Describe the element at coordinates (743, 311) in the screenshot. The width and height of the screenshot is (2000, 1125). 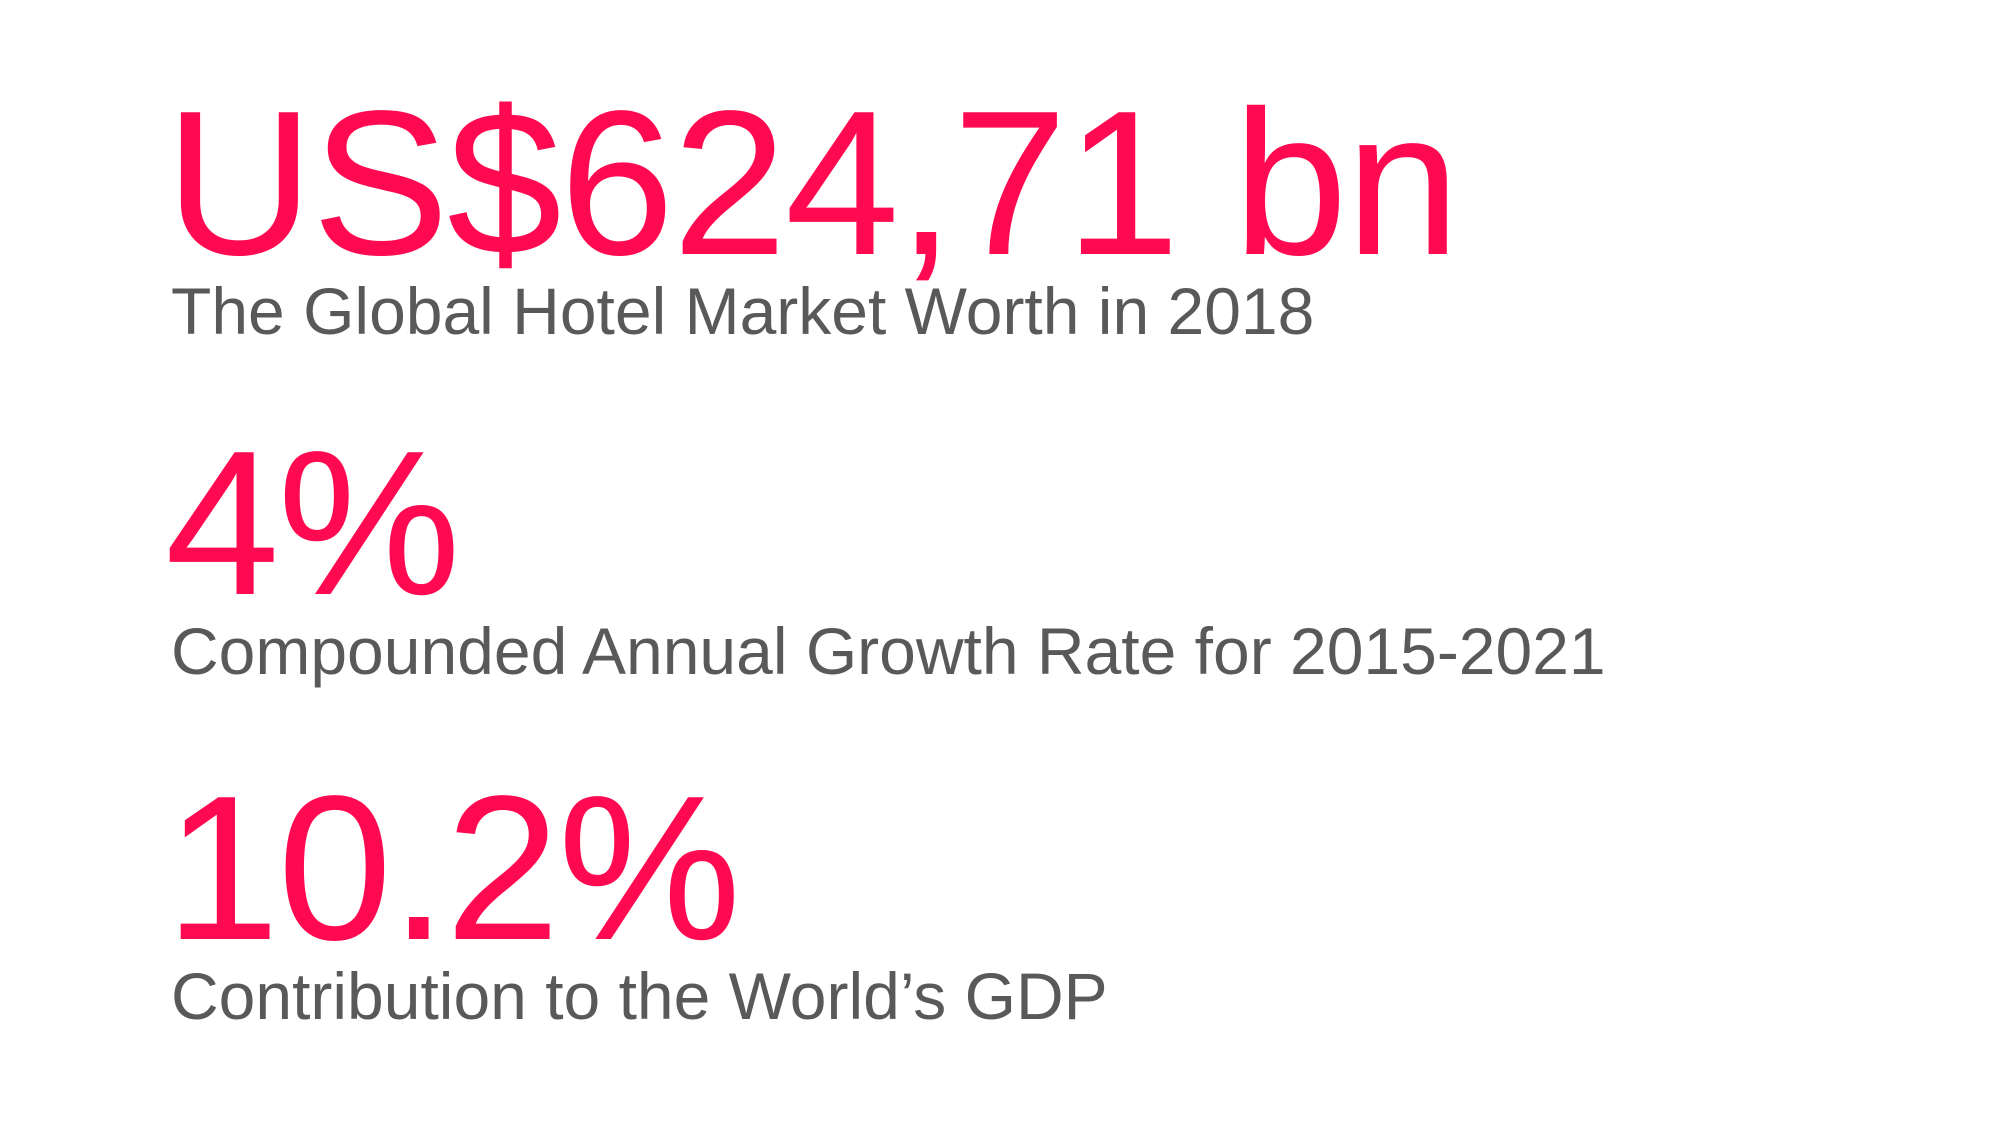
I see `stat-caption: The Global Hotel Market Worth in 2018` at that location.